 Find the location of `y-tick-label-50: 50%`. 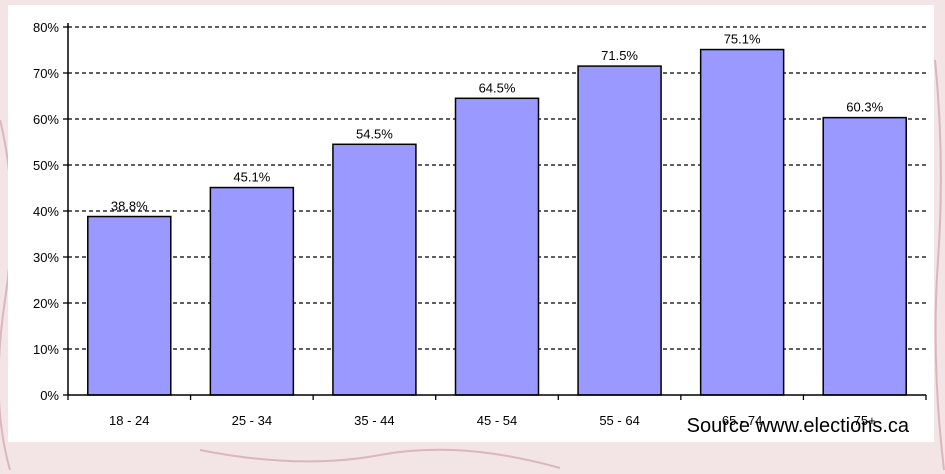

y-tick-label-50: 50% is located at coordinates (46, 165).